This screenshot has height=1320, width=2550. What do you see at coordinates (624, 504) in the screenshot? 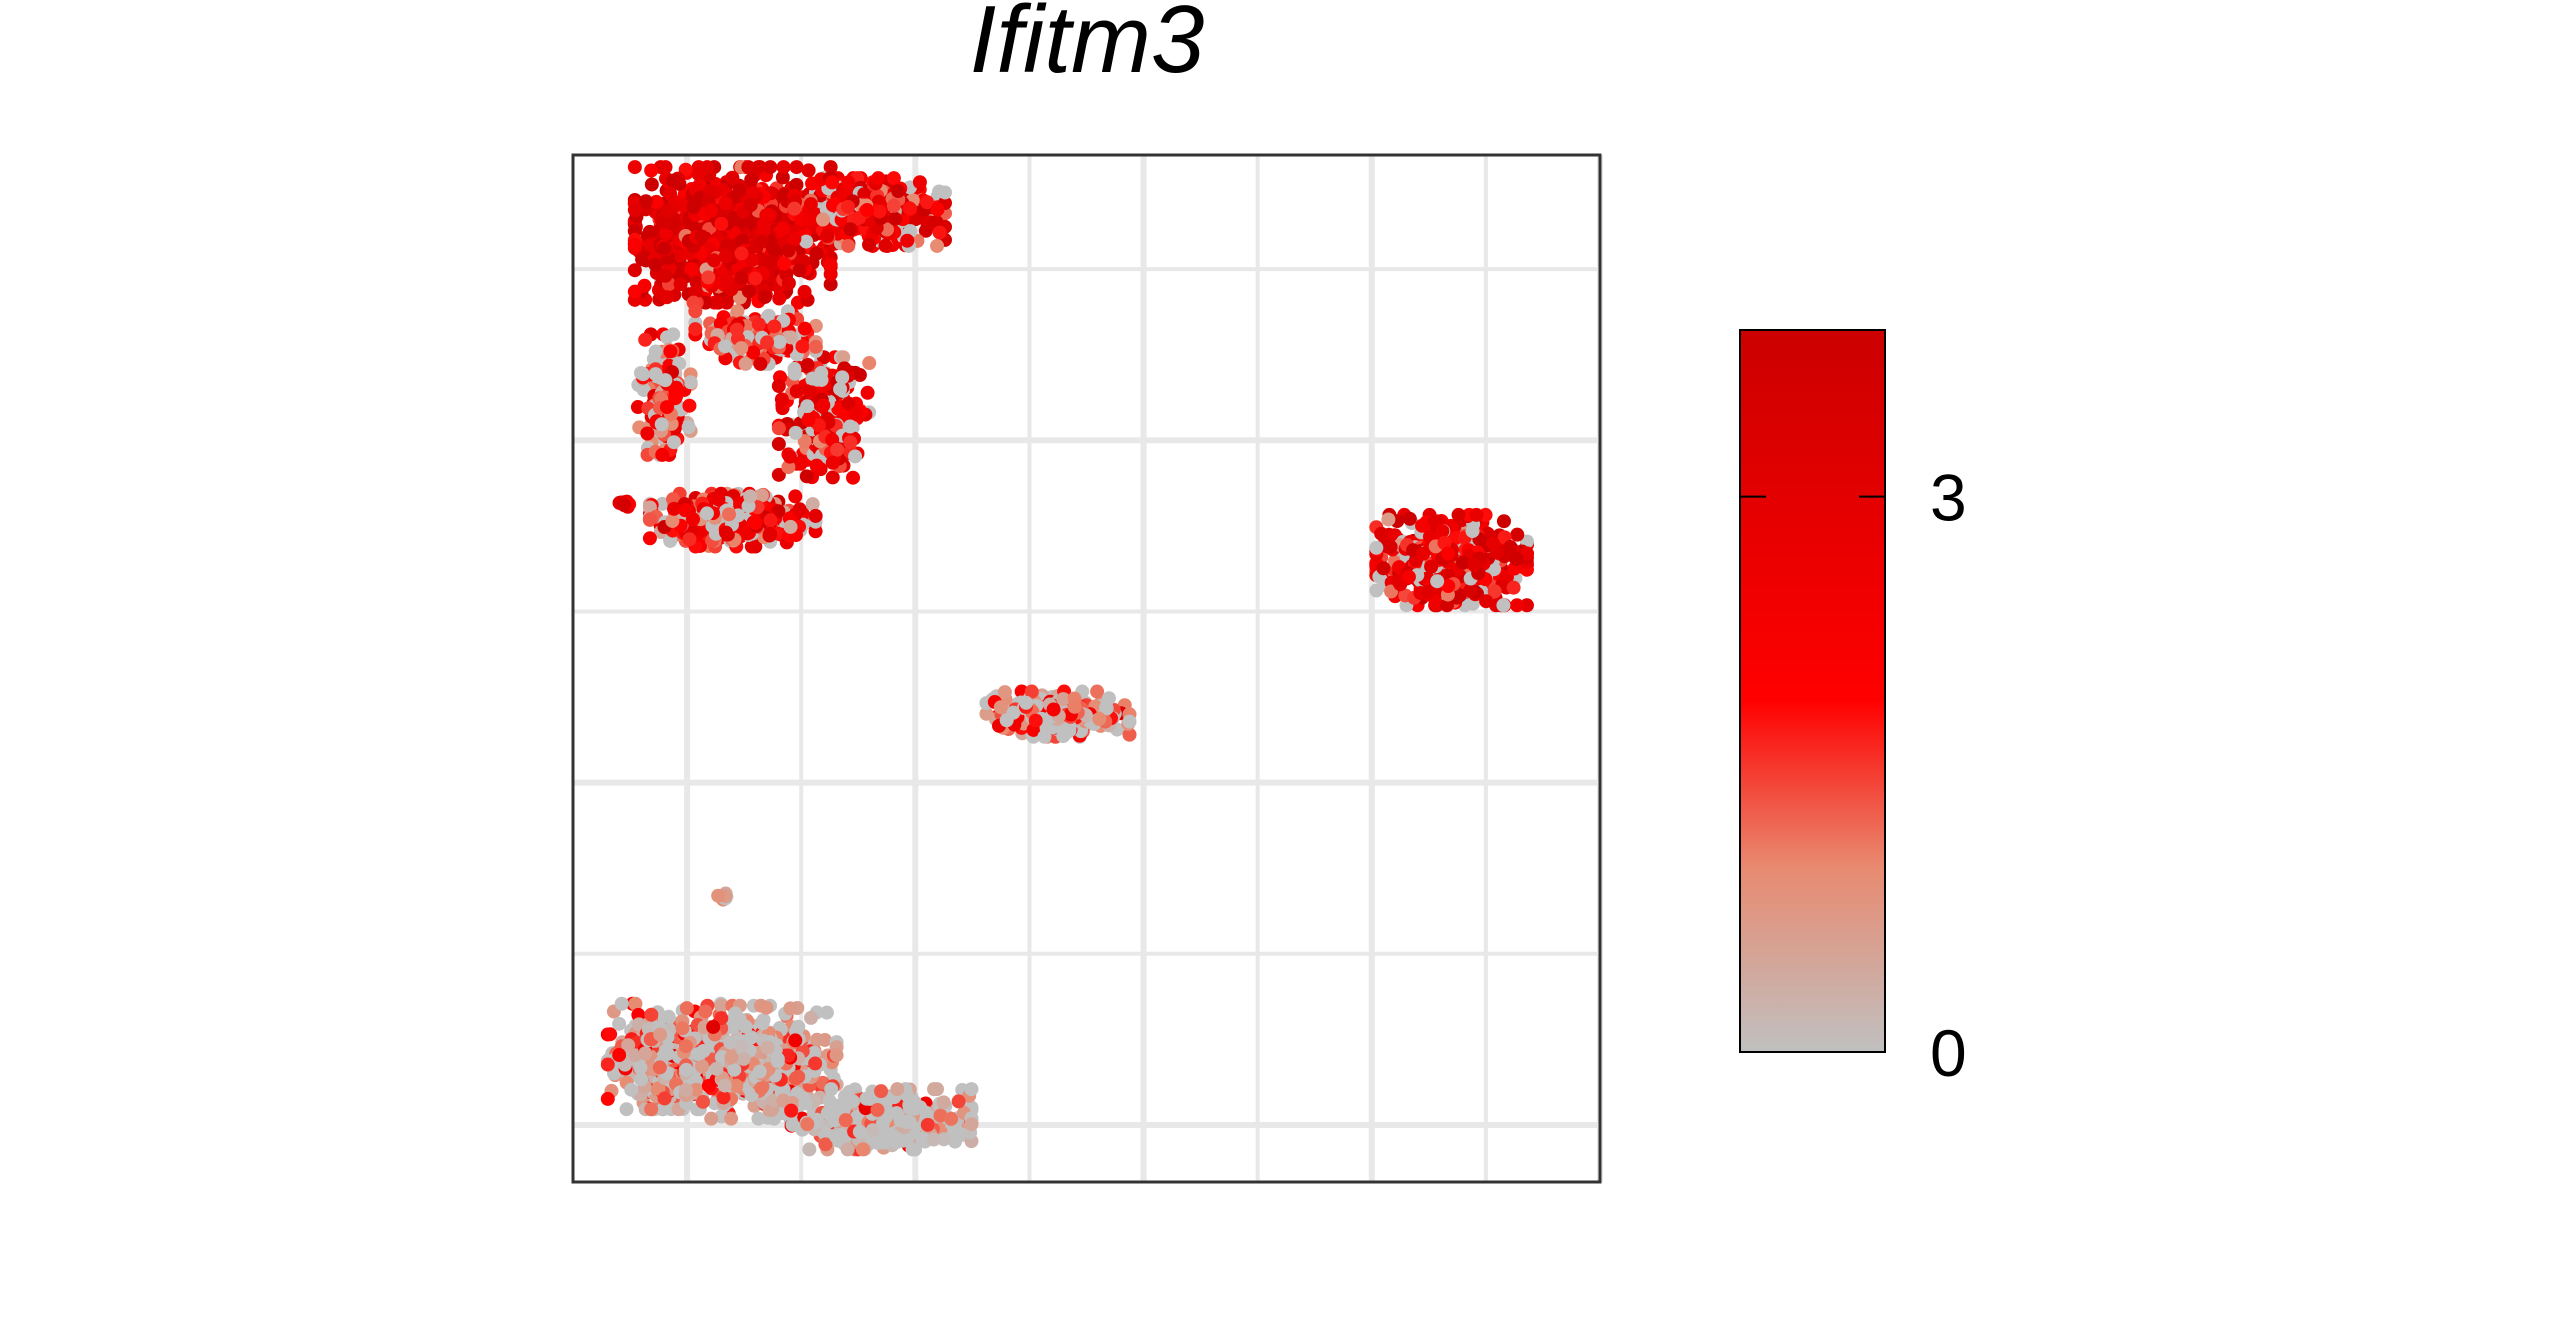
I see `cluster-small-left-dot` at bounding box center [624, 504].